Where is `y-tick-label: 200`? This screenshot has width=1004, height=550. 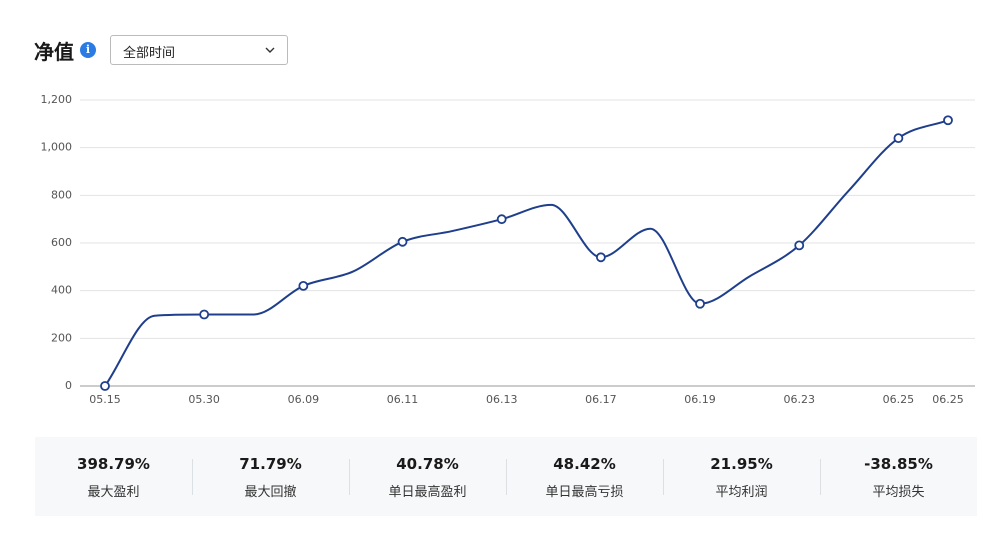
y-tick-label: 200 is located at coordinates (61, 337).